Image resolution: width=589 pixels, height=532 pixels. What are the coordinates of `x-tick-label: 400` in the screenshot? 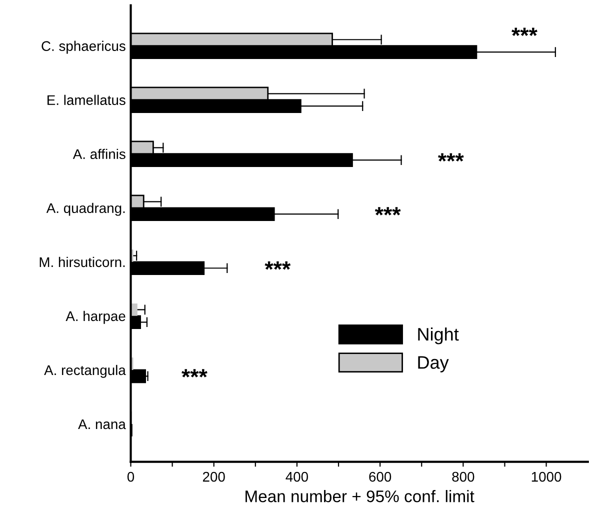 It's located at (297, 477).